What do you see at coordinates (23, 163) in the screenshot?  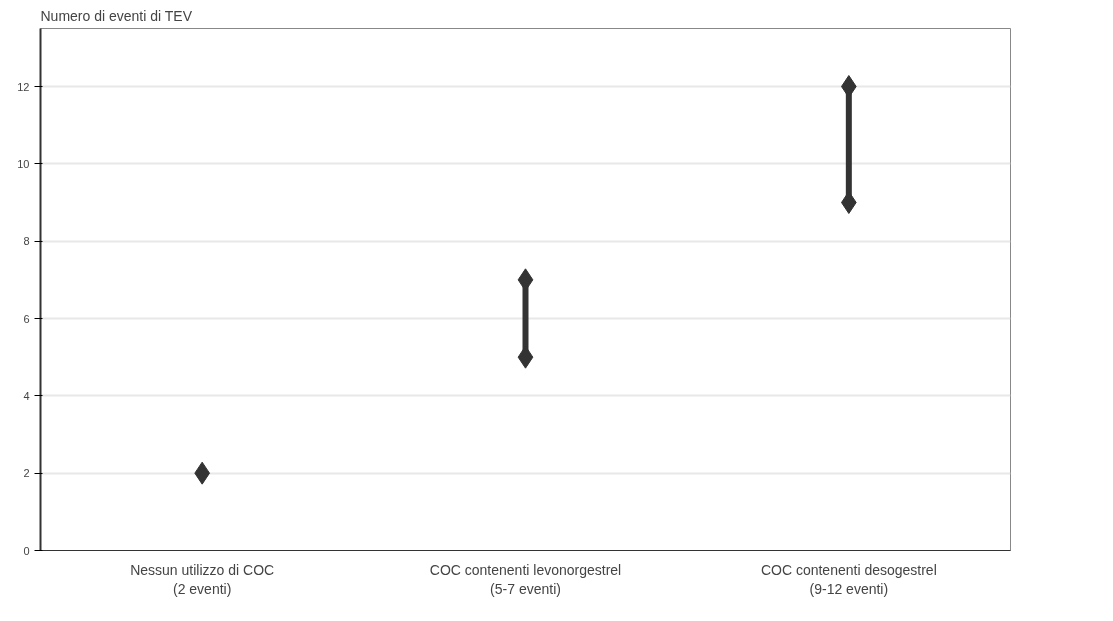 I see `y-tick-label: 10` at bounding box center [23, 163].